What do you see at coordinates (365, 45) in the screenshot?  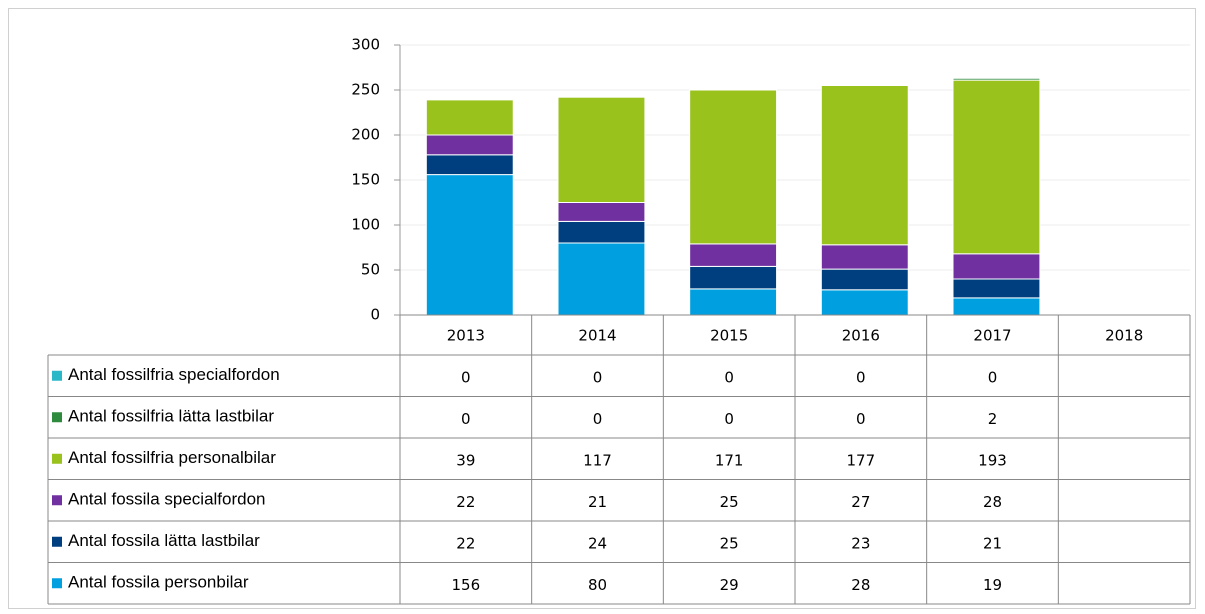 I see `y-tick-label: 300` at bounding box center [365, 45].